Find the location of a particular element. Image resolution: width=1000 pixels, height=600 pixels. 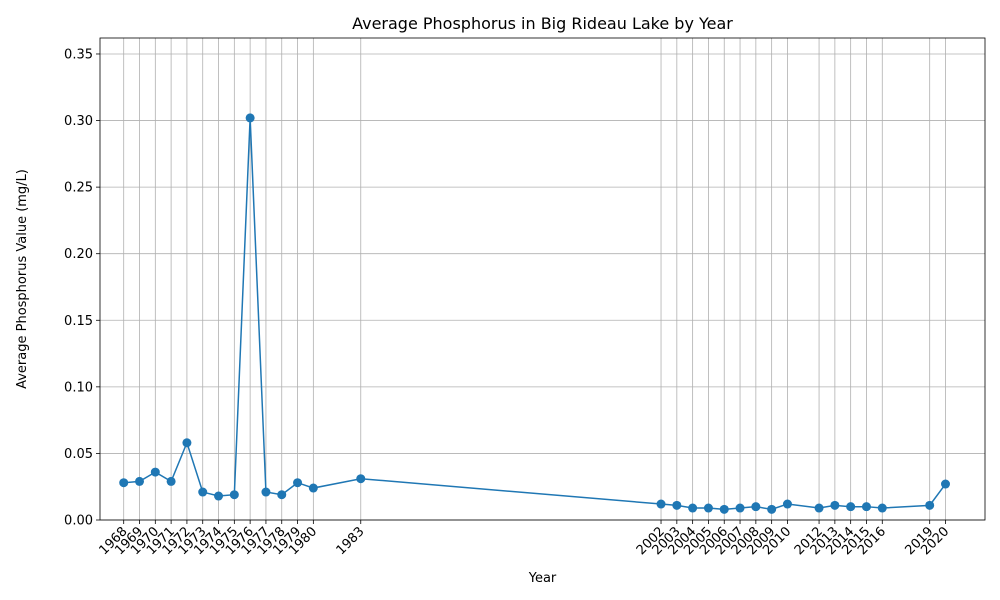

x-axis-label: Year is located at coordinates (542, 578).